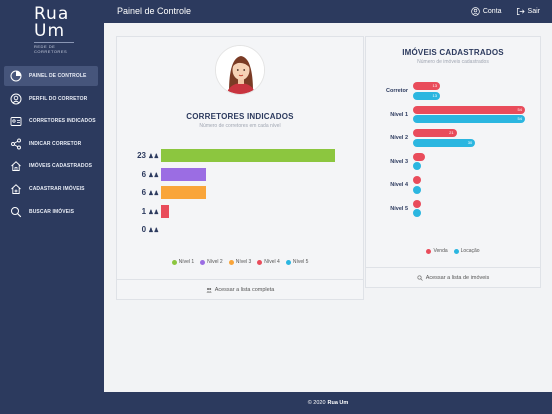  I want to click on bar-row: 23 ♟♟, so click(244, 156).